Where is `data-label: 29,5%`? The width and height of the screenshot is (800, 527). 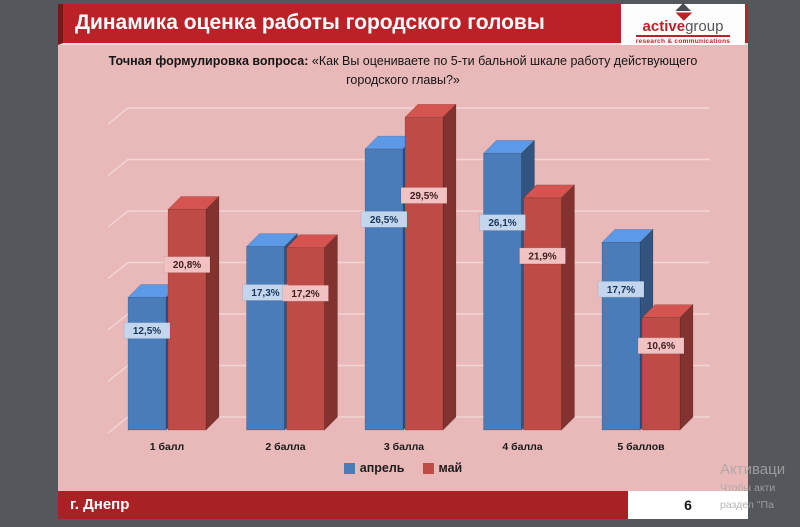 data-label: 29,5% is located at coordinates (424, 196).